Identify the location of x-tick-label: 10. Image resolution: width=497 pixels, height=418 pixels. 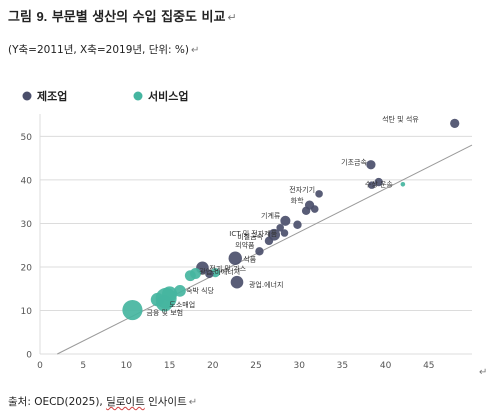
(127, 366).